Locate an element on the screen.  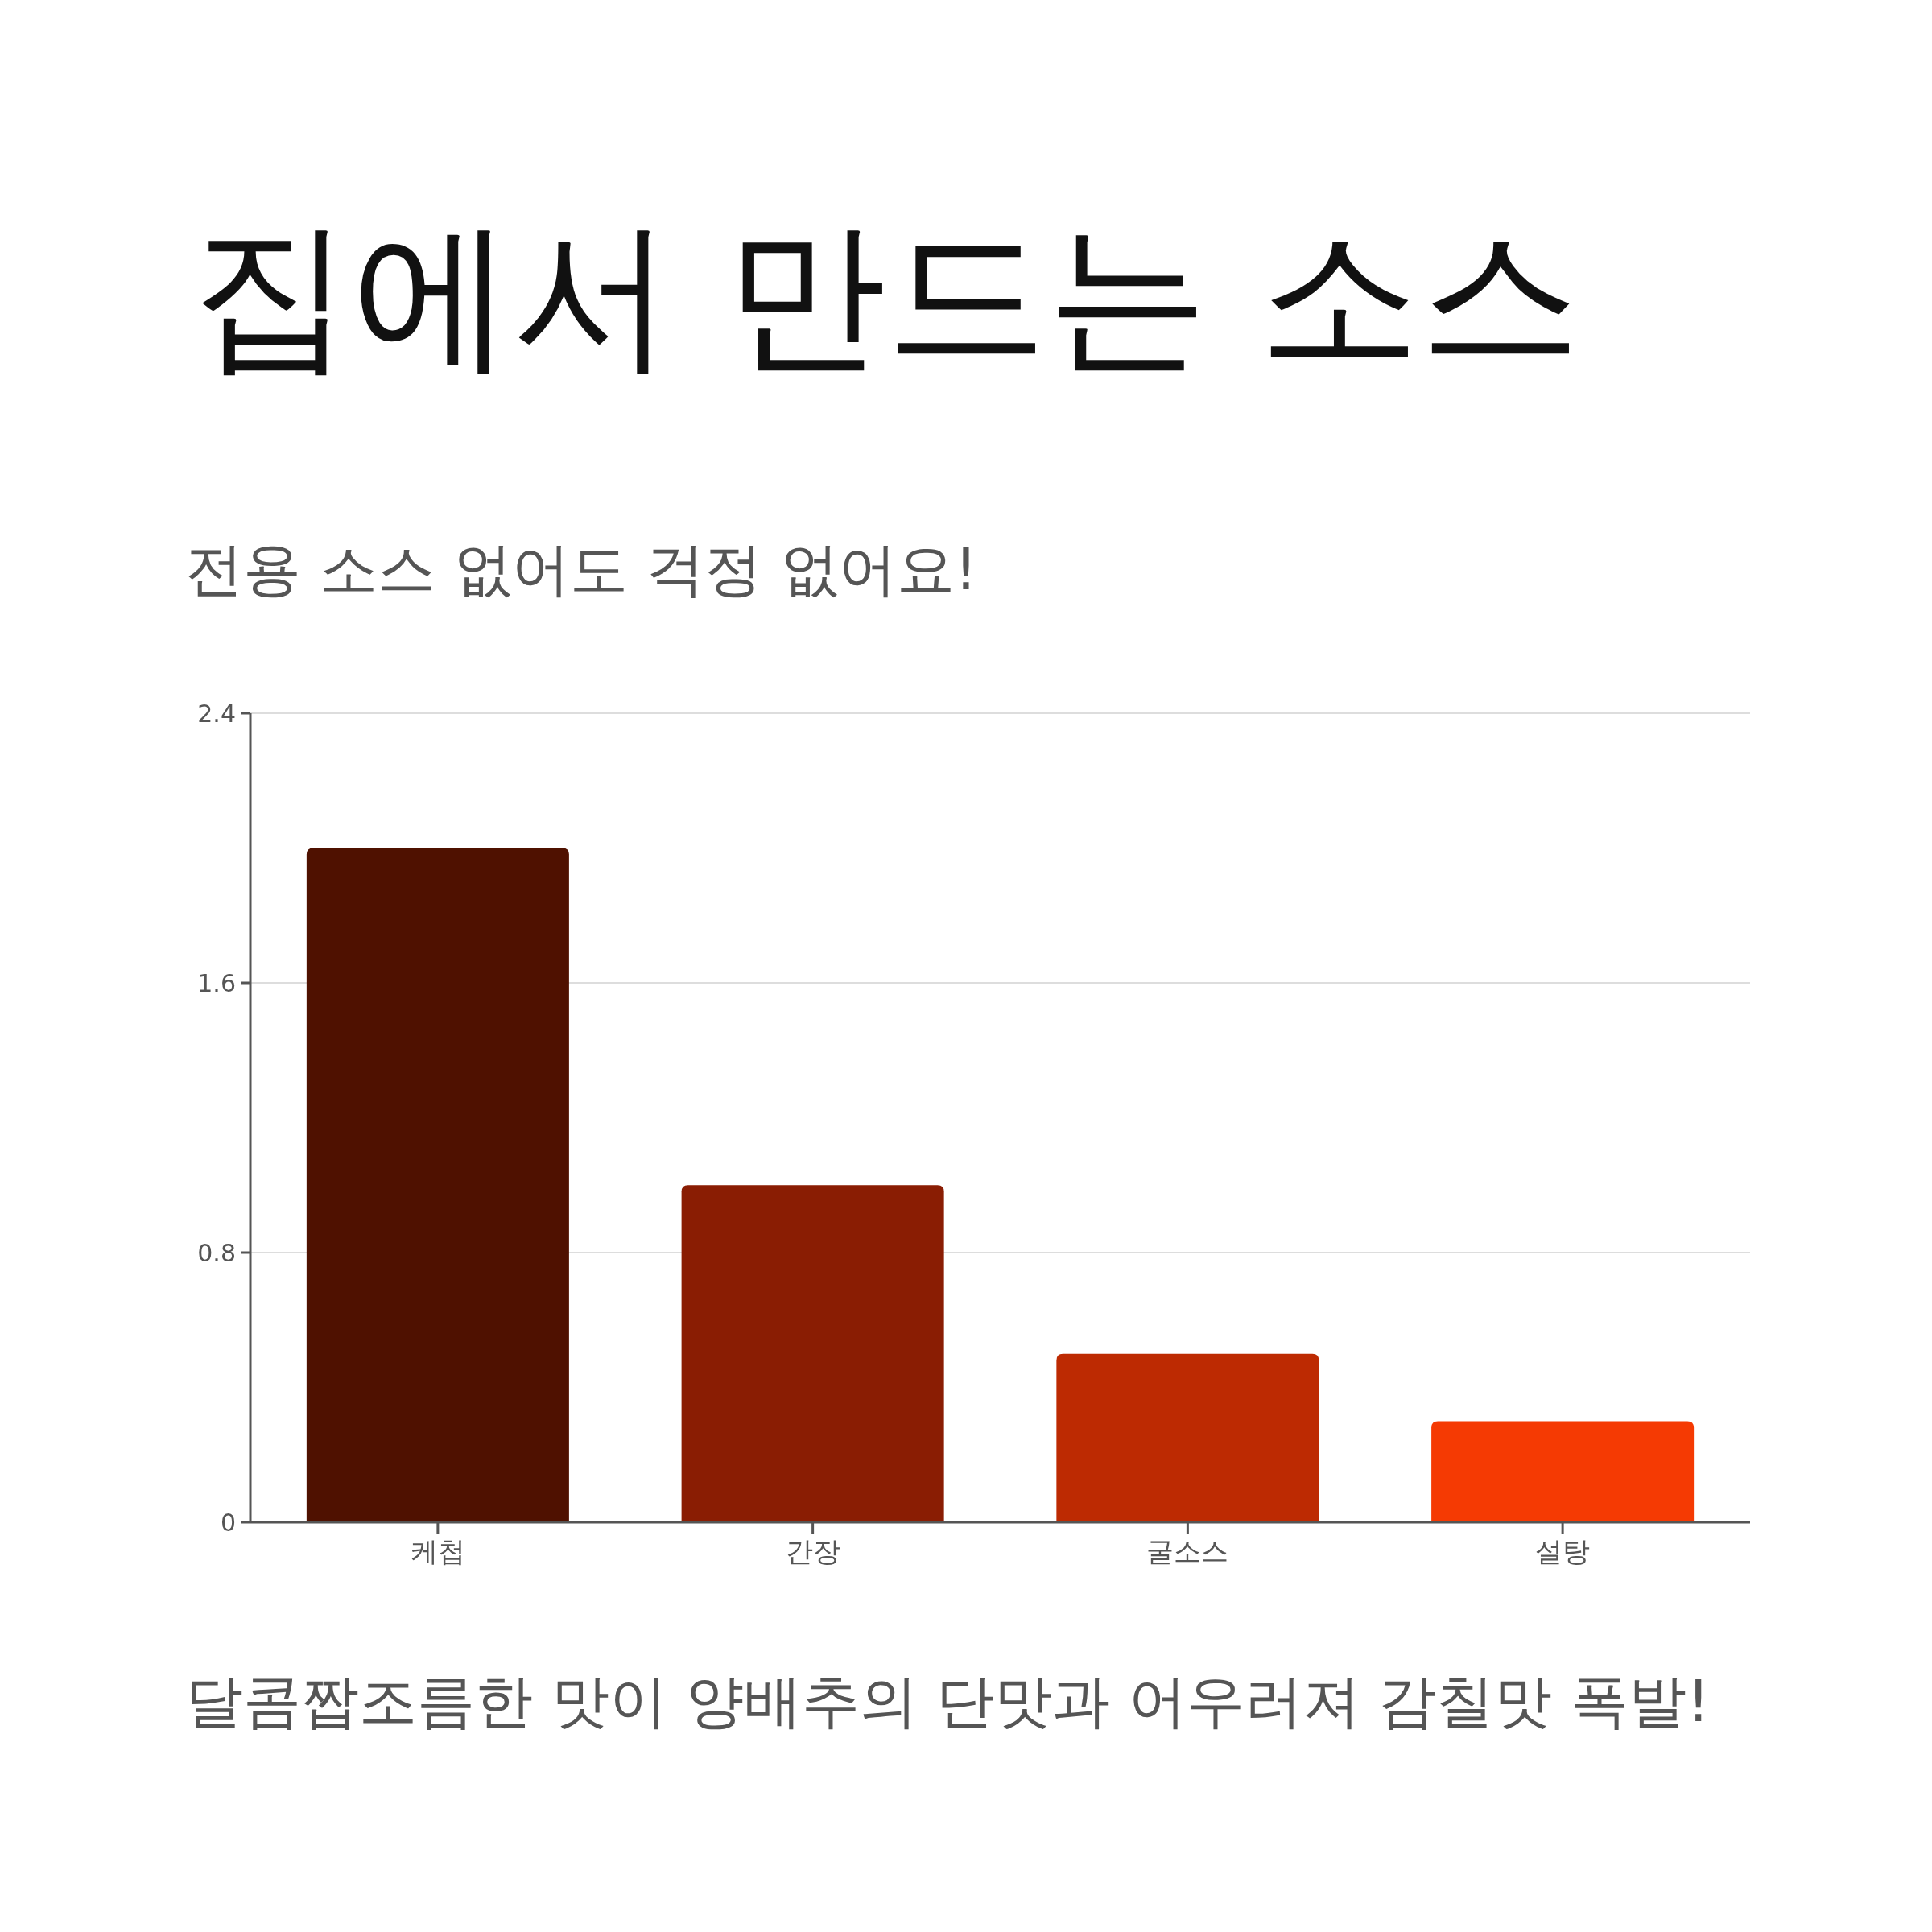
y-tick-label: 2.4 is located at coordinates (216, 713).